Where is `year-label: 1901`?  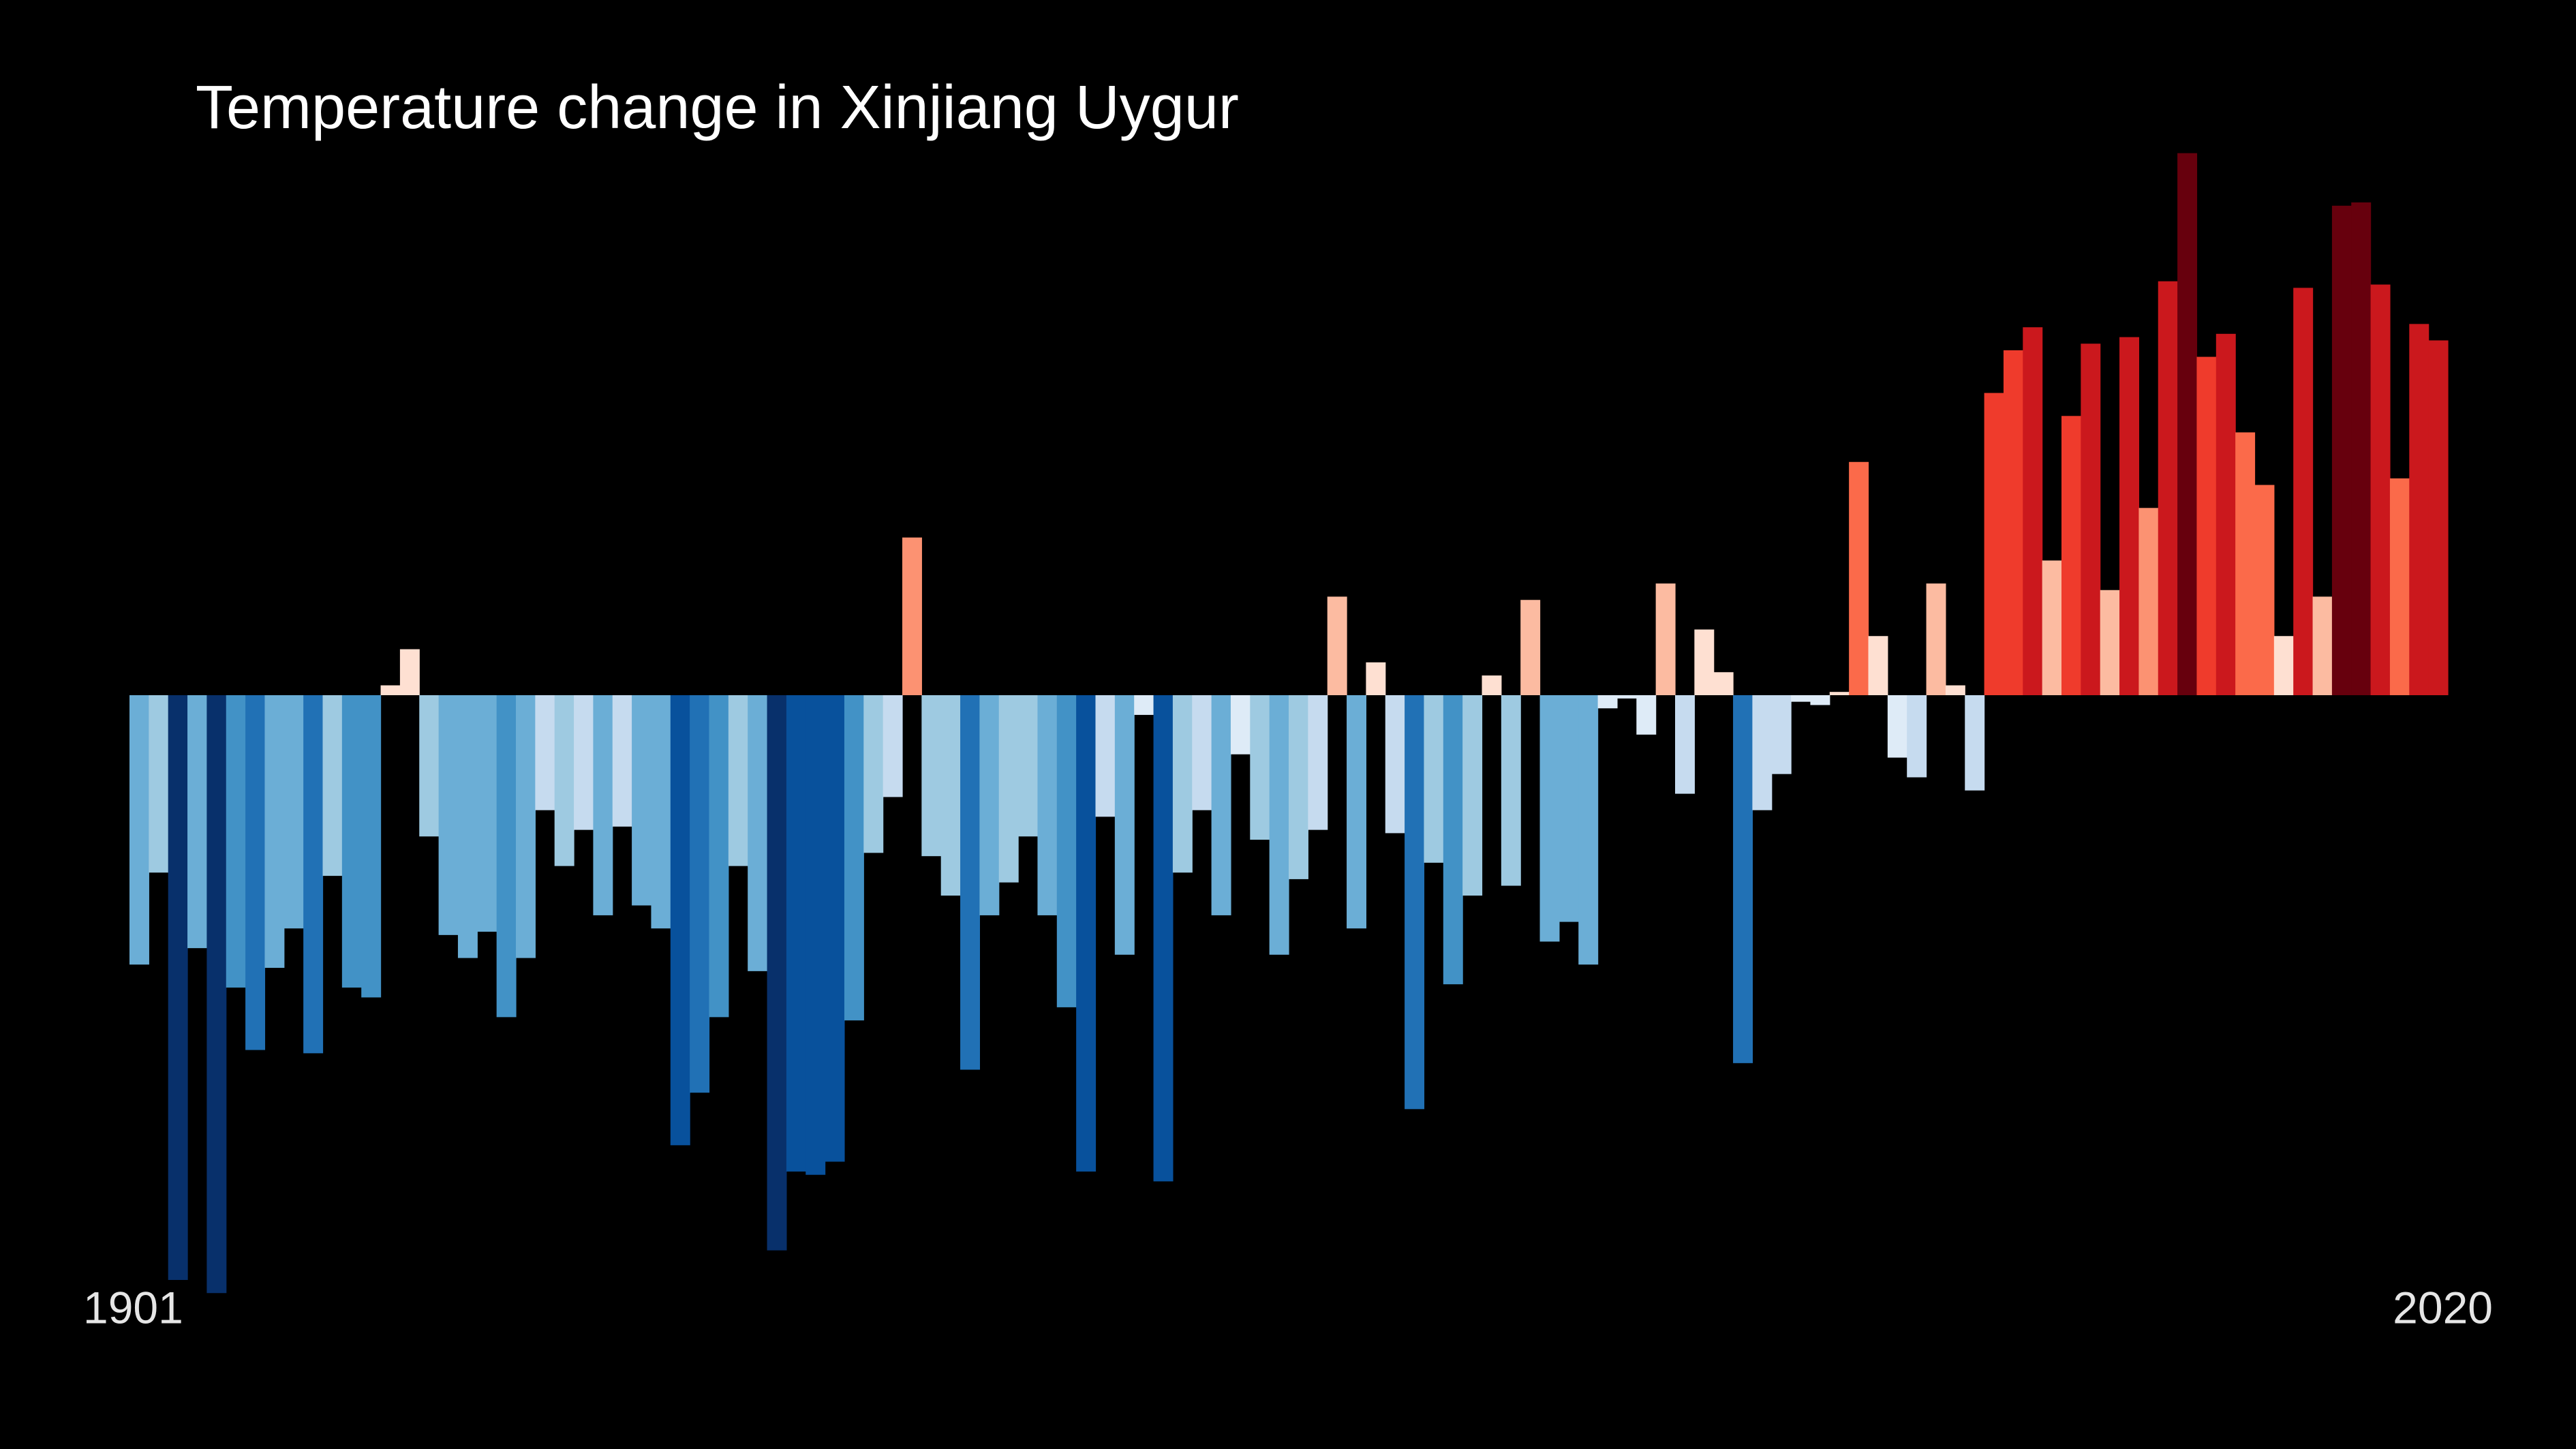
year-label: 1901 is located at coordinates (133, 1307).